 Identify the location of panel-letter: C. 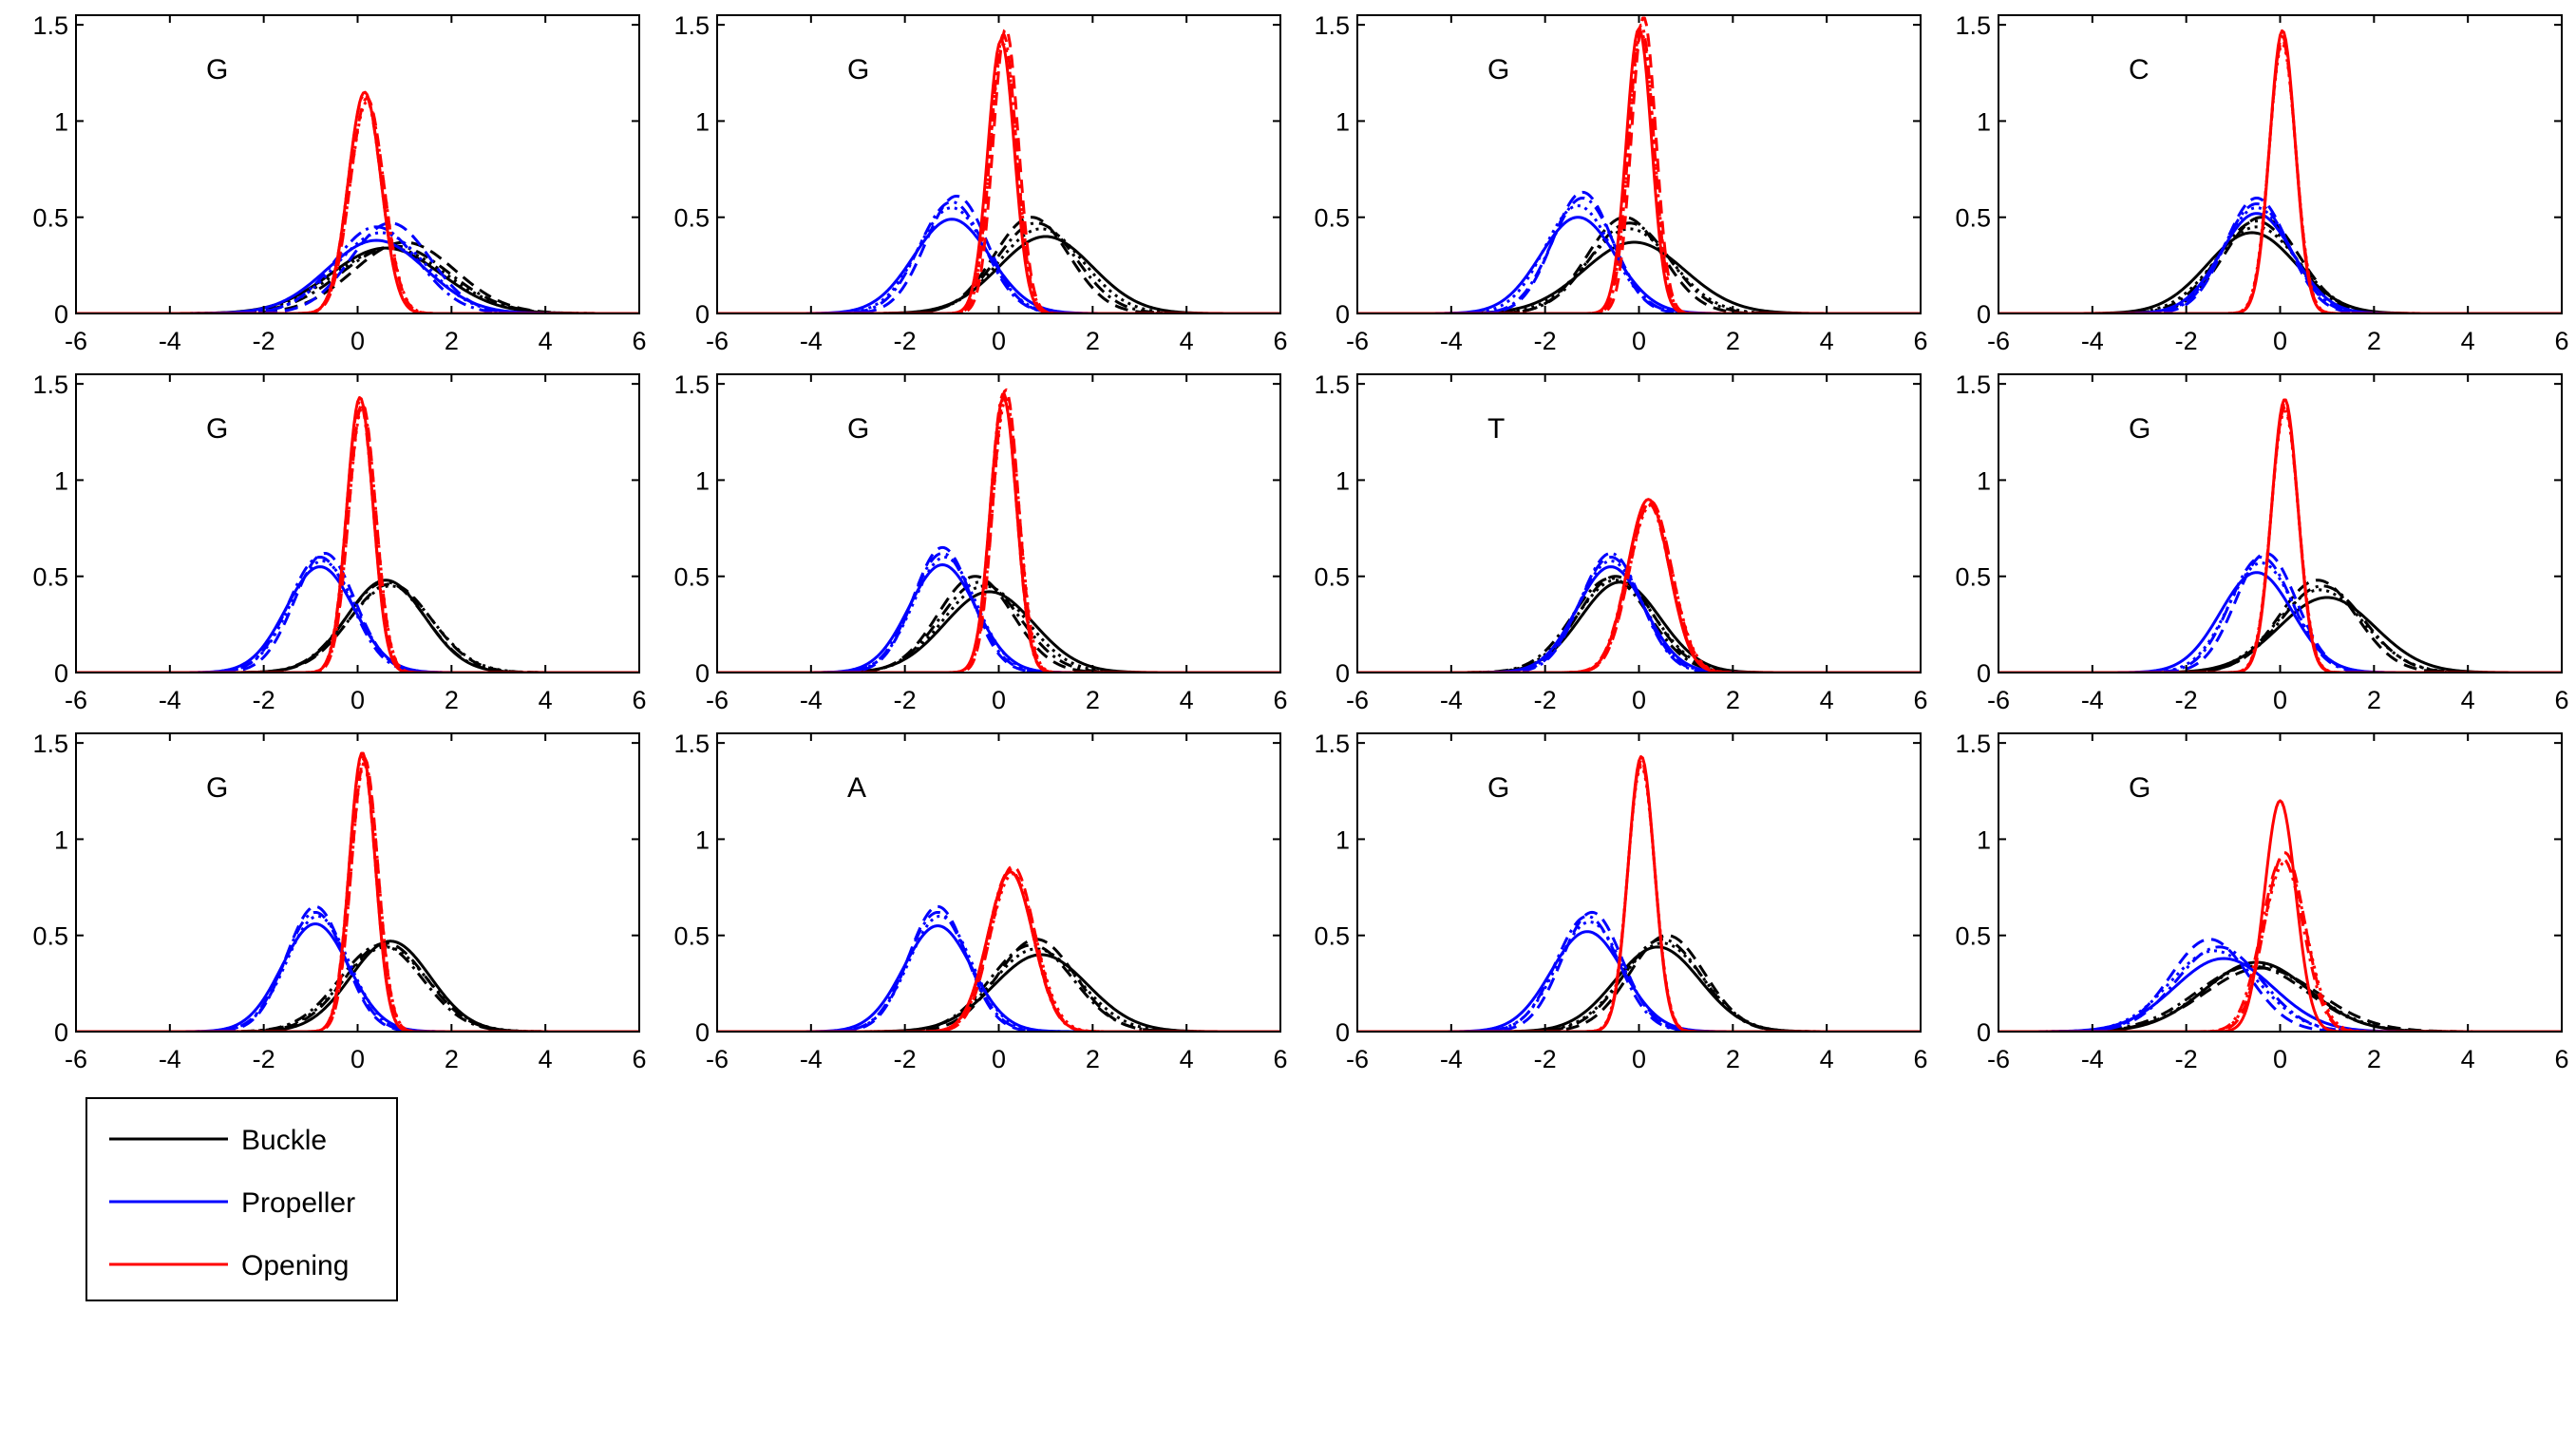
(2139, 69).